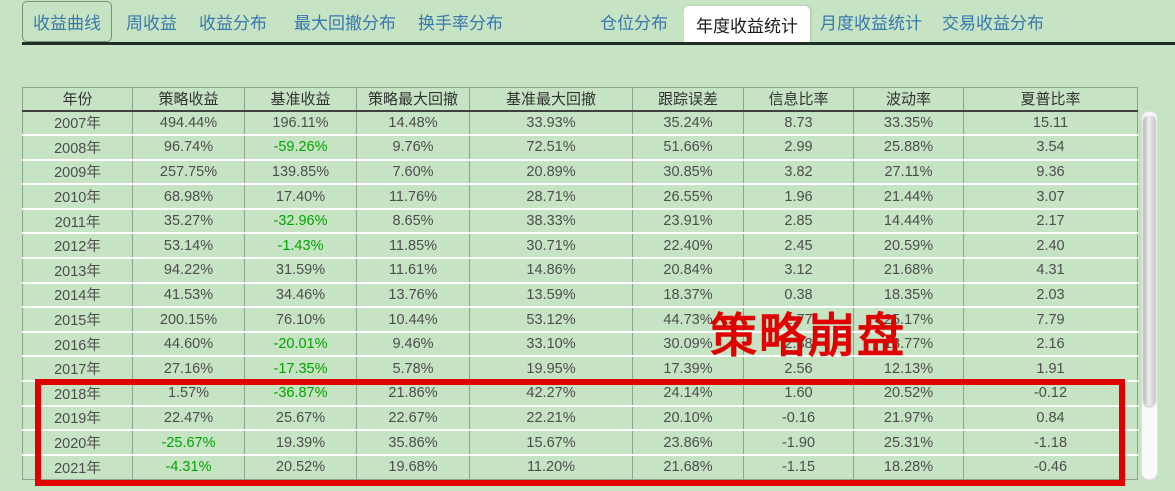 This screenshot has height=491, width=1175. What do you see at coordinates (798, 443) in the screenshot?
I see `value-cell: -1.90` at bounding box center [798, 443].